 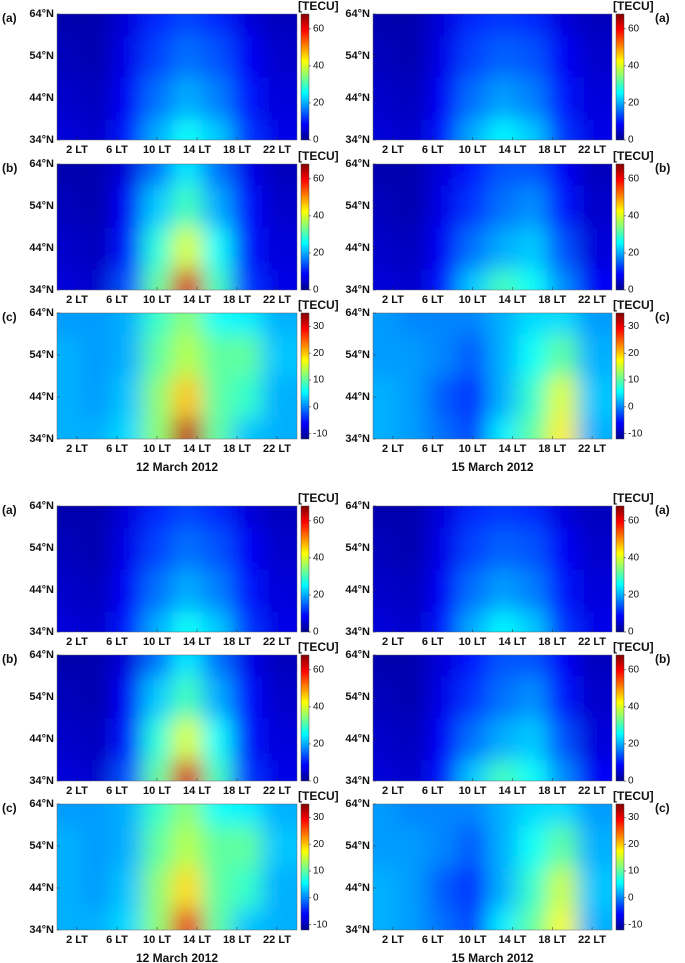 I want to click on colorbar-tick-label: 10, so click(x=319, y=871).